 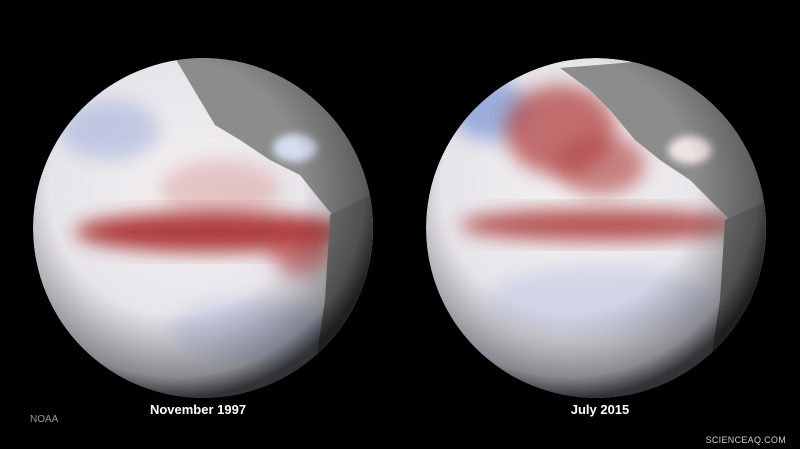 What do you see at coordinates (44, 419) in the screenshot?
I see `credit: NOAA` at bounding box center [44, 419].